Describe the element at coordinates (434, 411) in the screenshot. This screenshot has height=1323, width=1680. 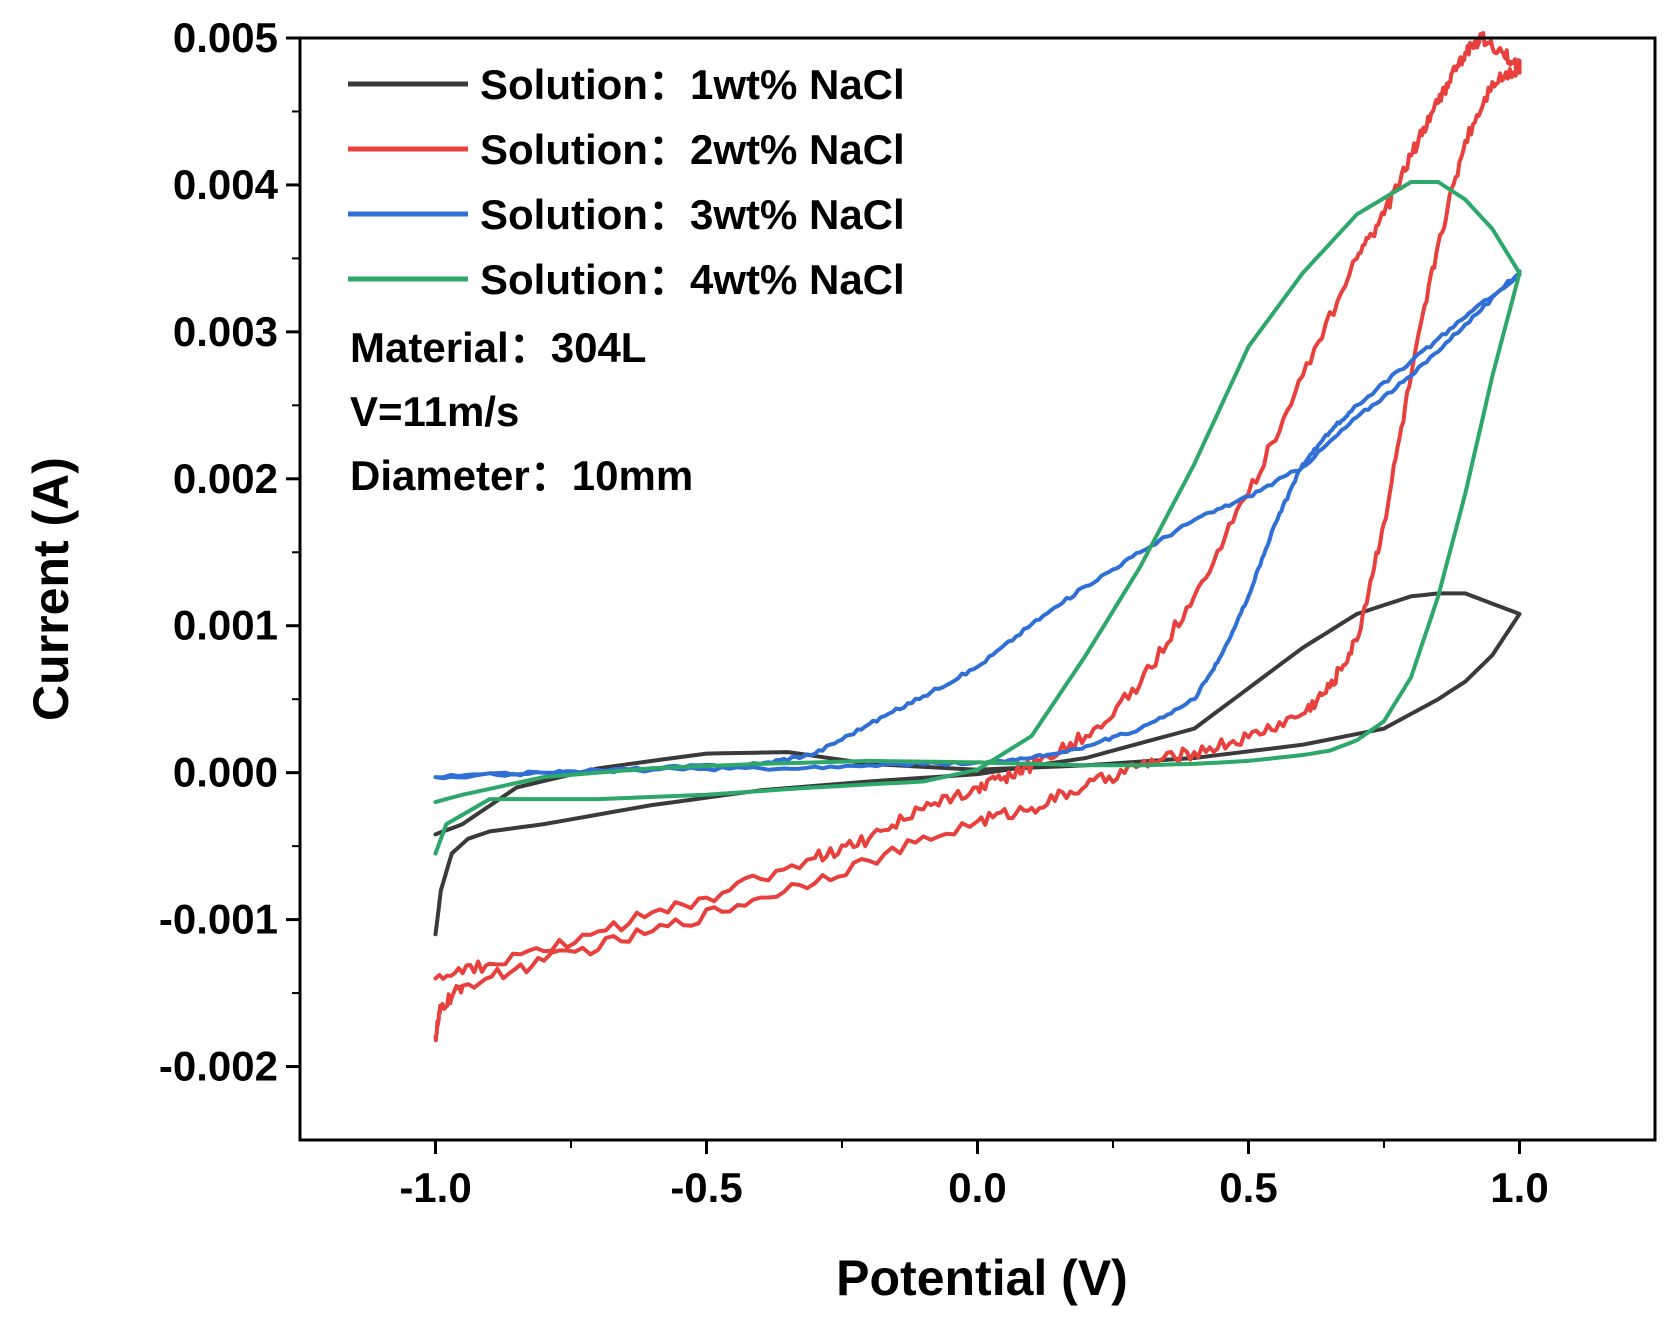
I see `annotation-2: V=11m/s` at that location.